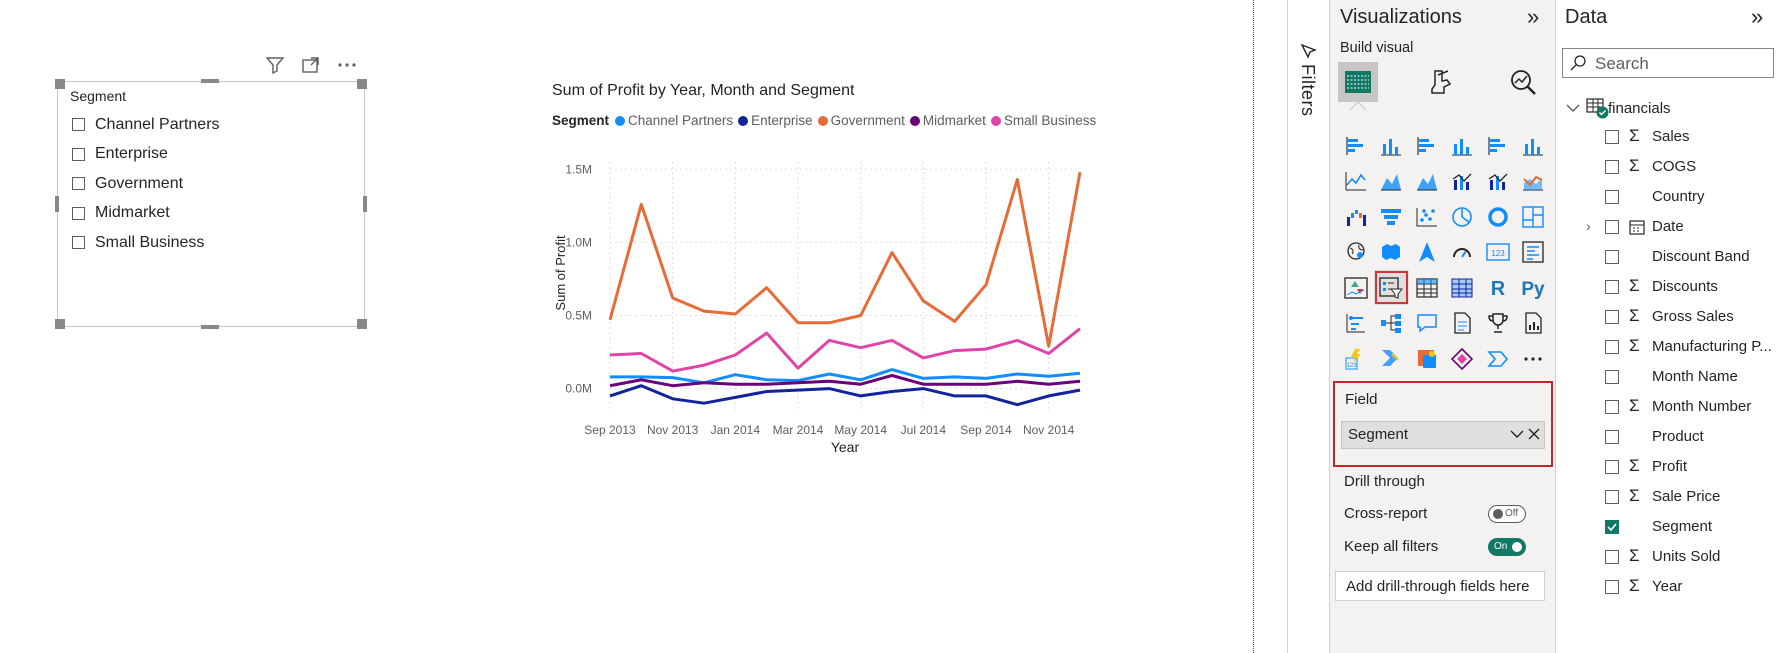 Image resolution: width=1778 pixels, height=653 pixels. Describe the element at coordinates (1358, 82) in the screenshot. I see `build-visual-tab-icon` at that location.